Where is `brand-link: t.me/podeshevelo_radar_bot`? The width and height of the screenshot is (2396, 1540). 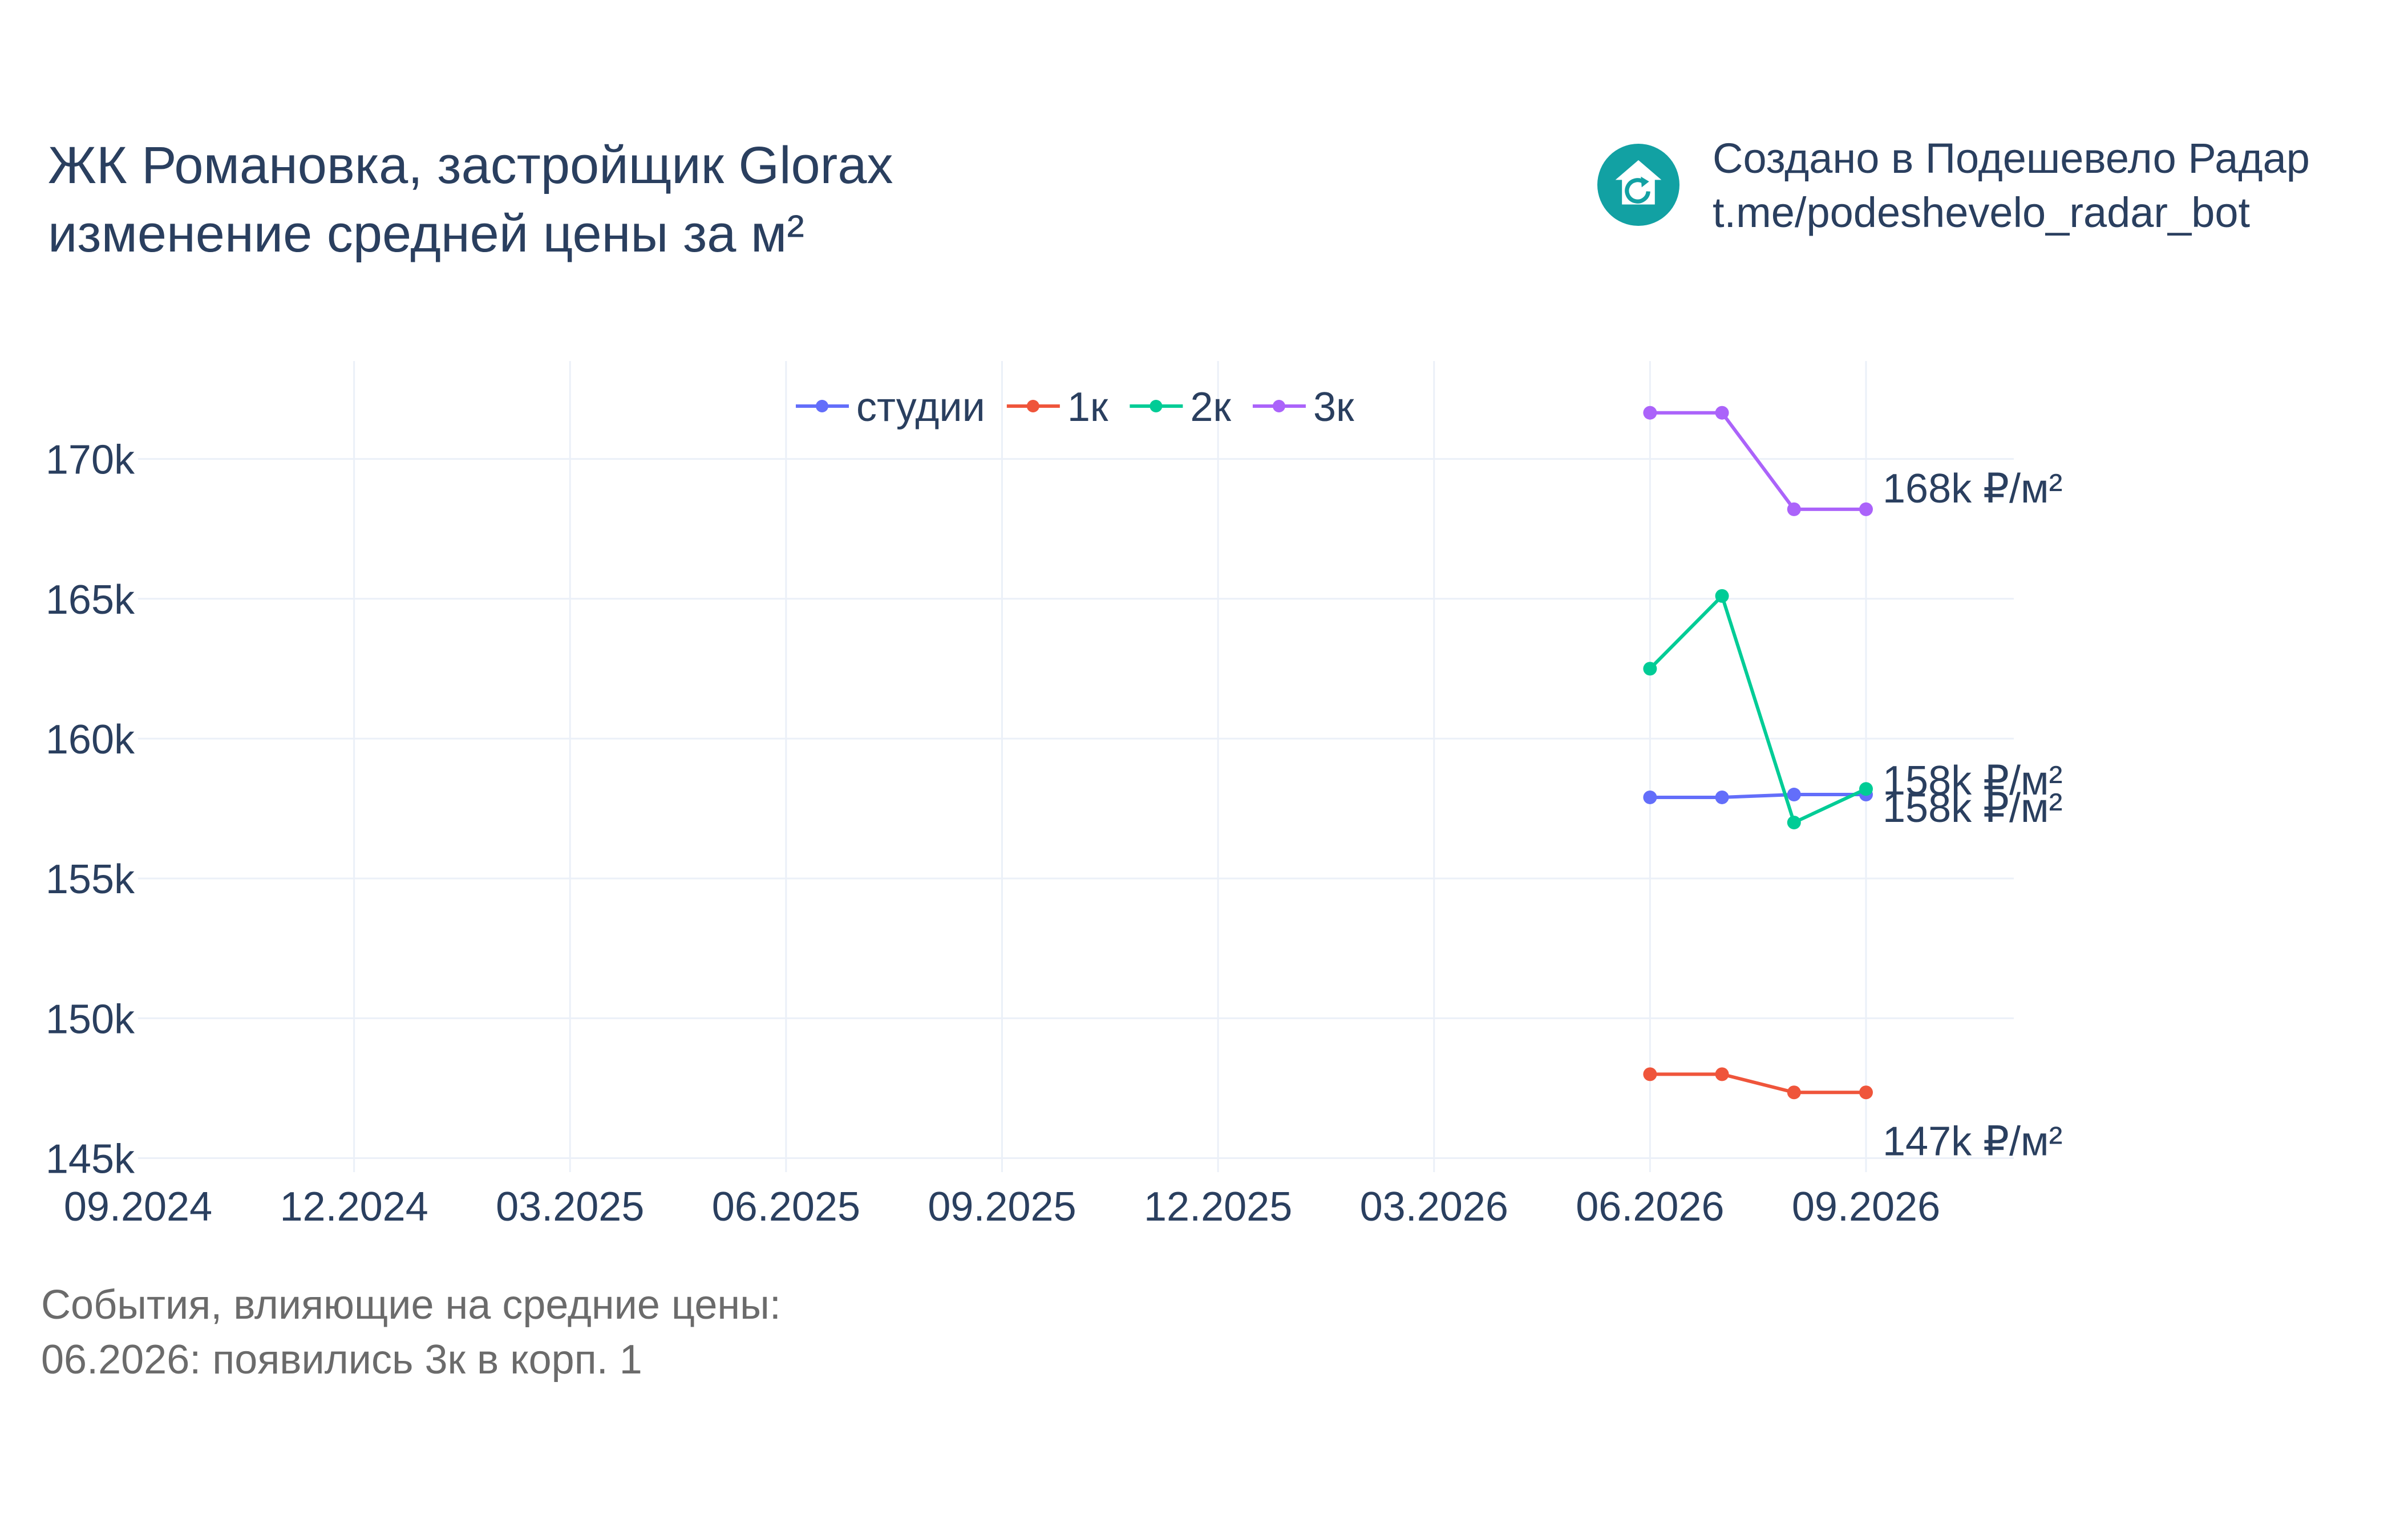 brand-link: t.me/podeshevelo_radar_bot is located at coordinates (1982, 213).